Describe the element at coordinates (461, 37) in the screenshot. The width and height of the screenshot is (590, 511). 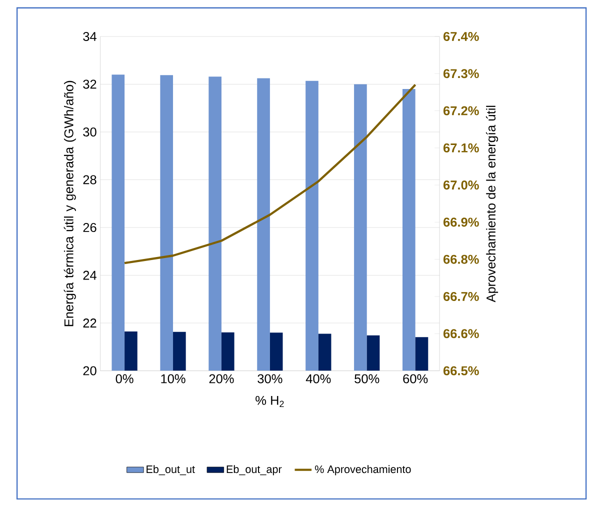
I see `y2-tick-label: 67.4%` at that location.